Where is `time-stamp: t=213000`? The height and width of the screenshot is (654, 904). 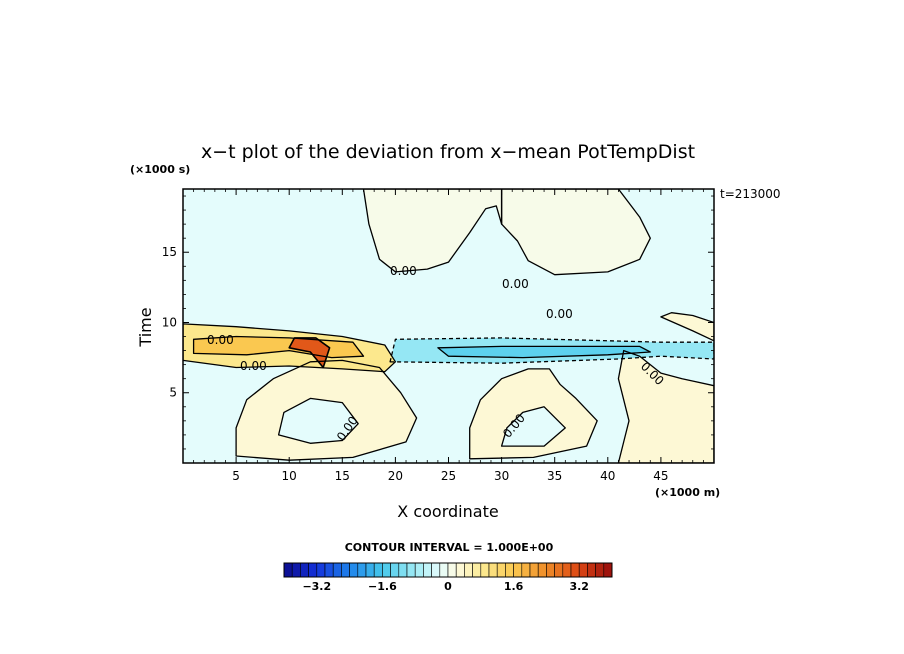 time-stamp: t=213000 is located at coordinates (750, 194).